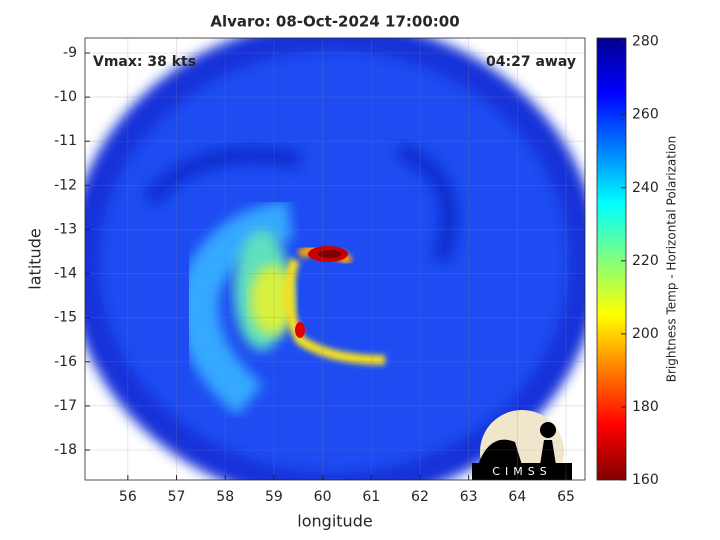 Image resolution: width=720 pixels, height=540 pixels. Describe the element at coordinates (225, 497) in the screenshot. I see `x-tick-label: 58` at that location.